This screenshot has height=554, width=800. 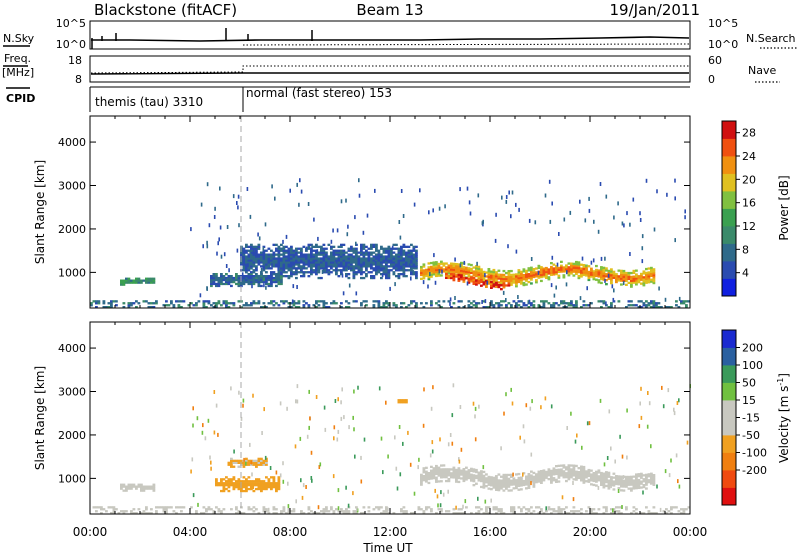 I want to click on nave-trace, so click(x=389, y=69).